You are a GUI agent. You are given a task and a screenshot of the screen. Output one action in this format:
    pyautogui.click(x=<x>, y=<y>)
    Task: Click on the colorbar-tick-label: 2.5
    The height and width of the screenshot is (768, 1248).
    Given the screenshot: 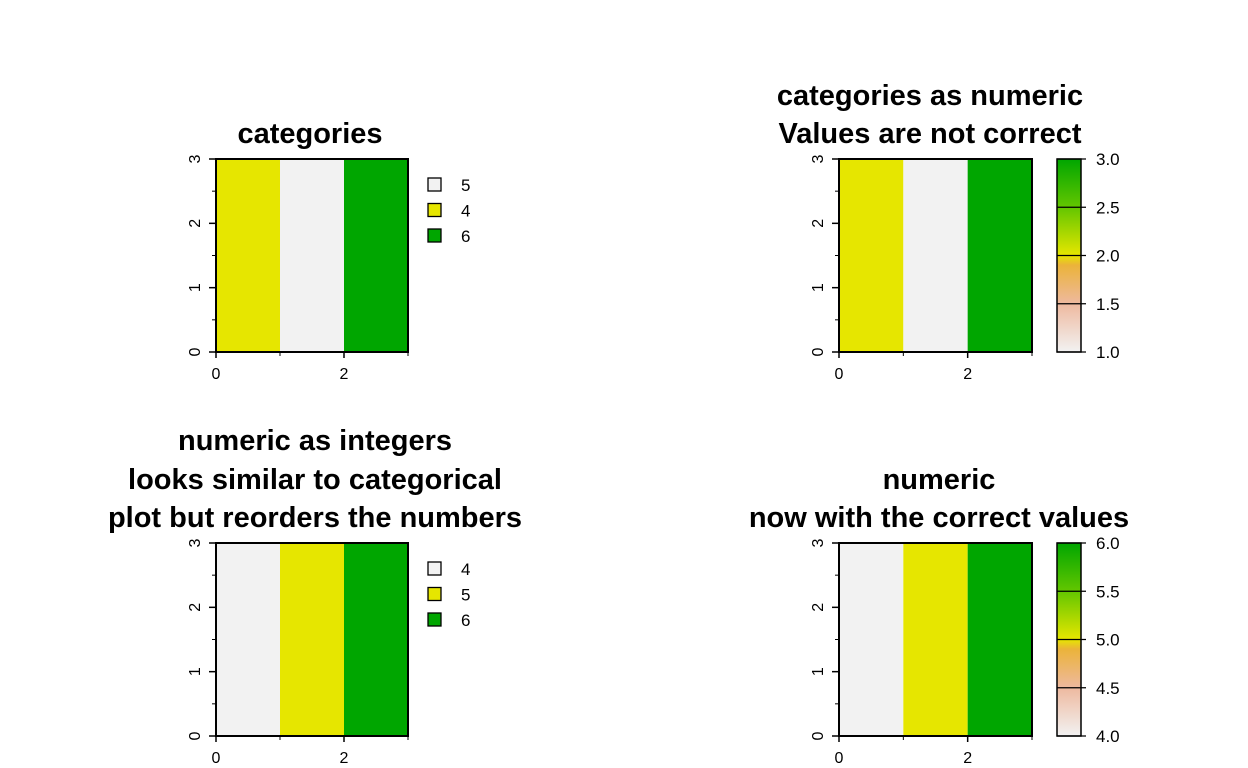 What is the action you would take?
    pyautogui.click(x=1108, y=207)
    